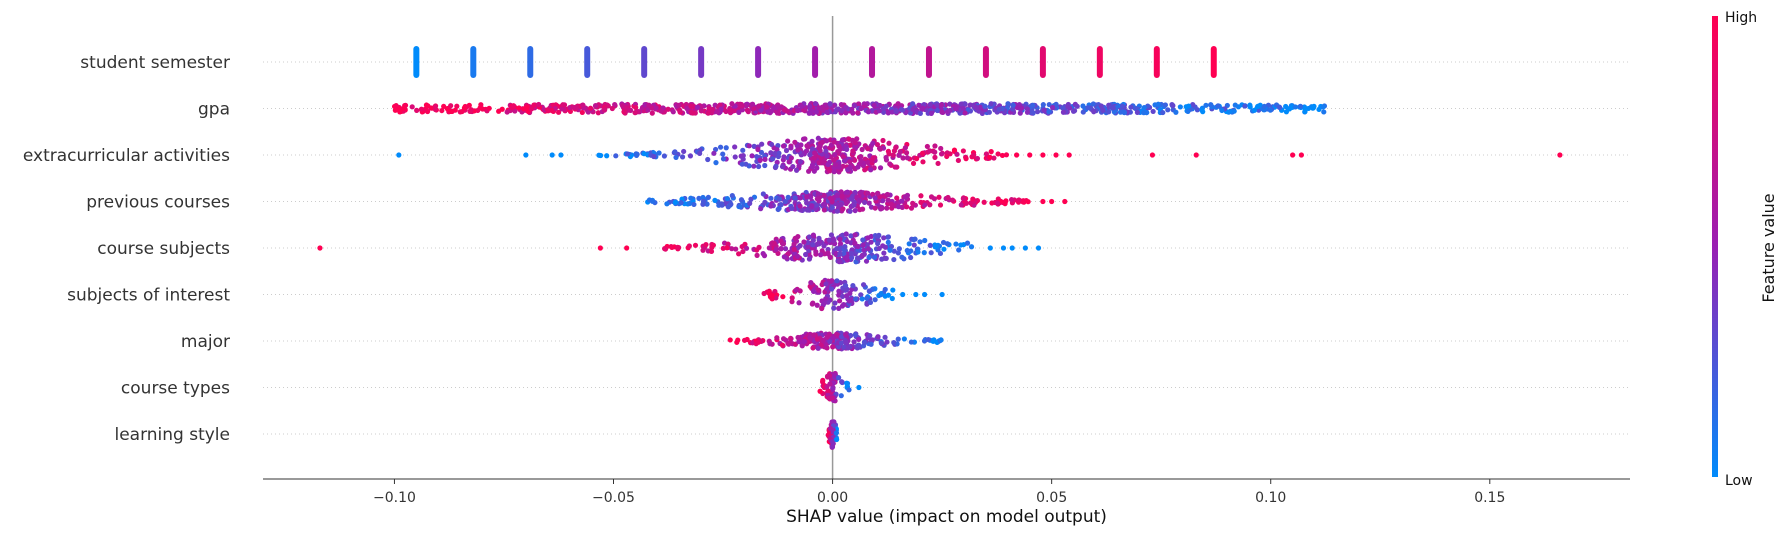  Describe the element at coordinates (155, 63) in the screenshot. I see `feature-label: student semester` at that location.